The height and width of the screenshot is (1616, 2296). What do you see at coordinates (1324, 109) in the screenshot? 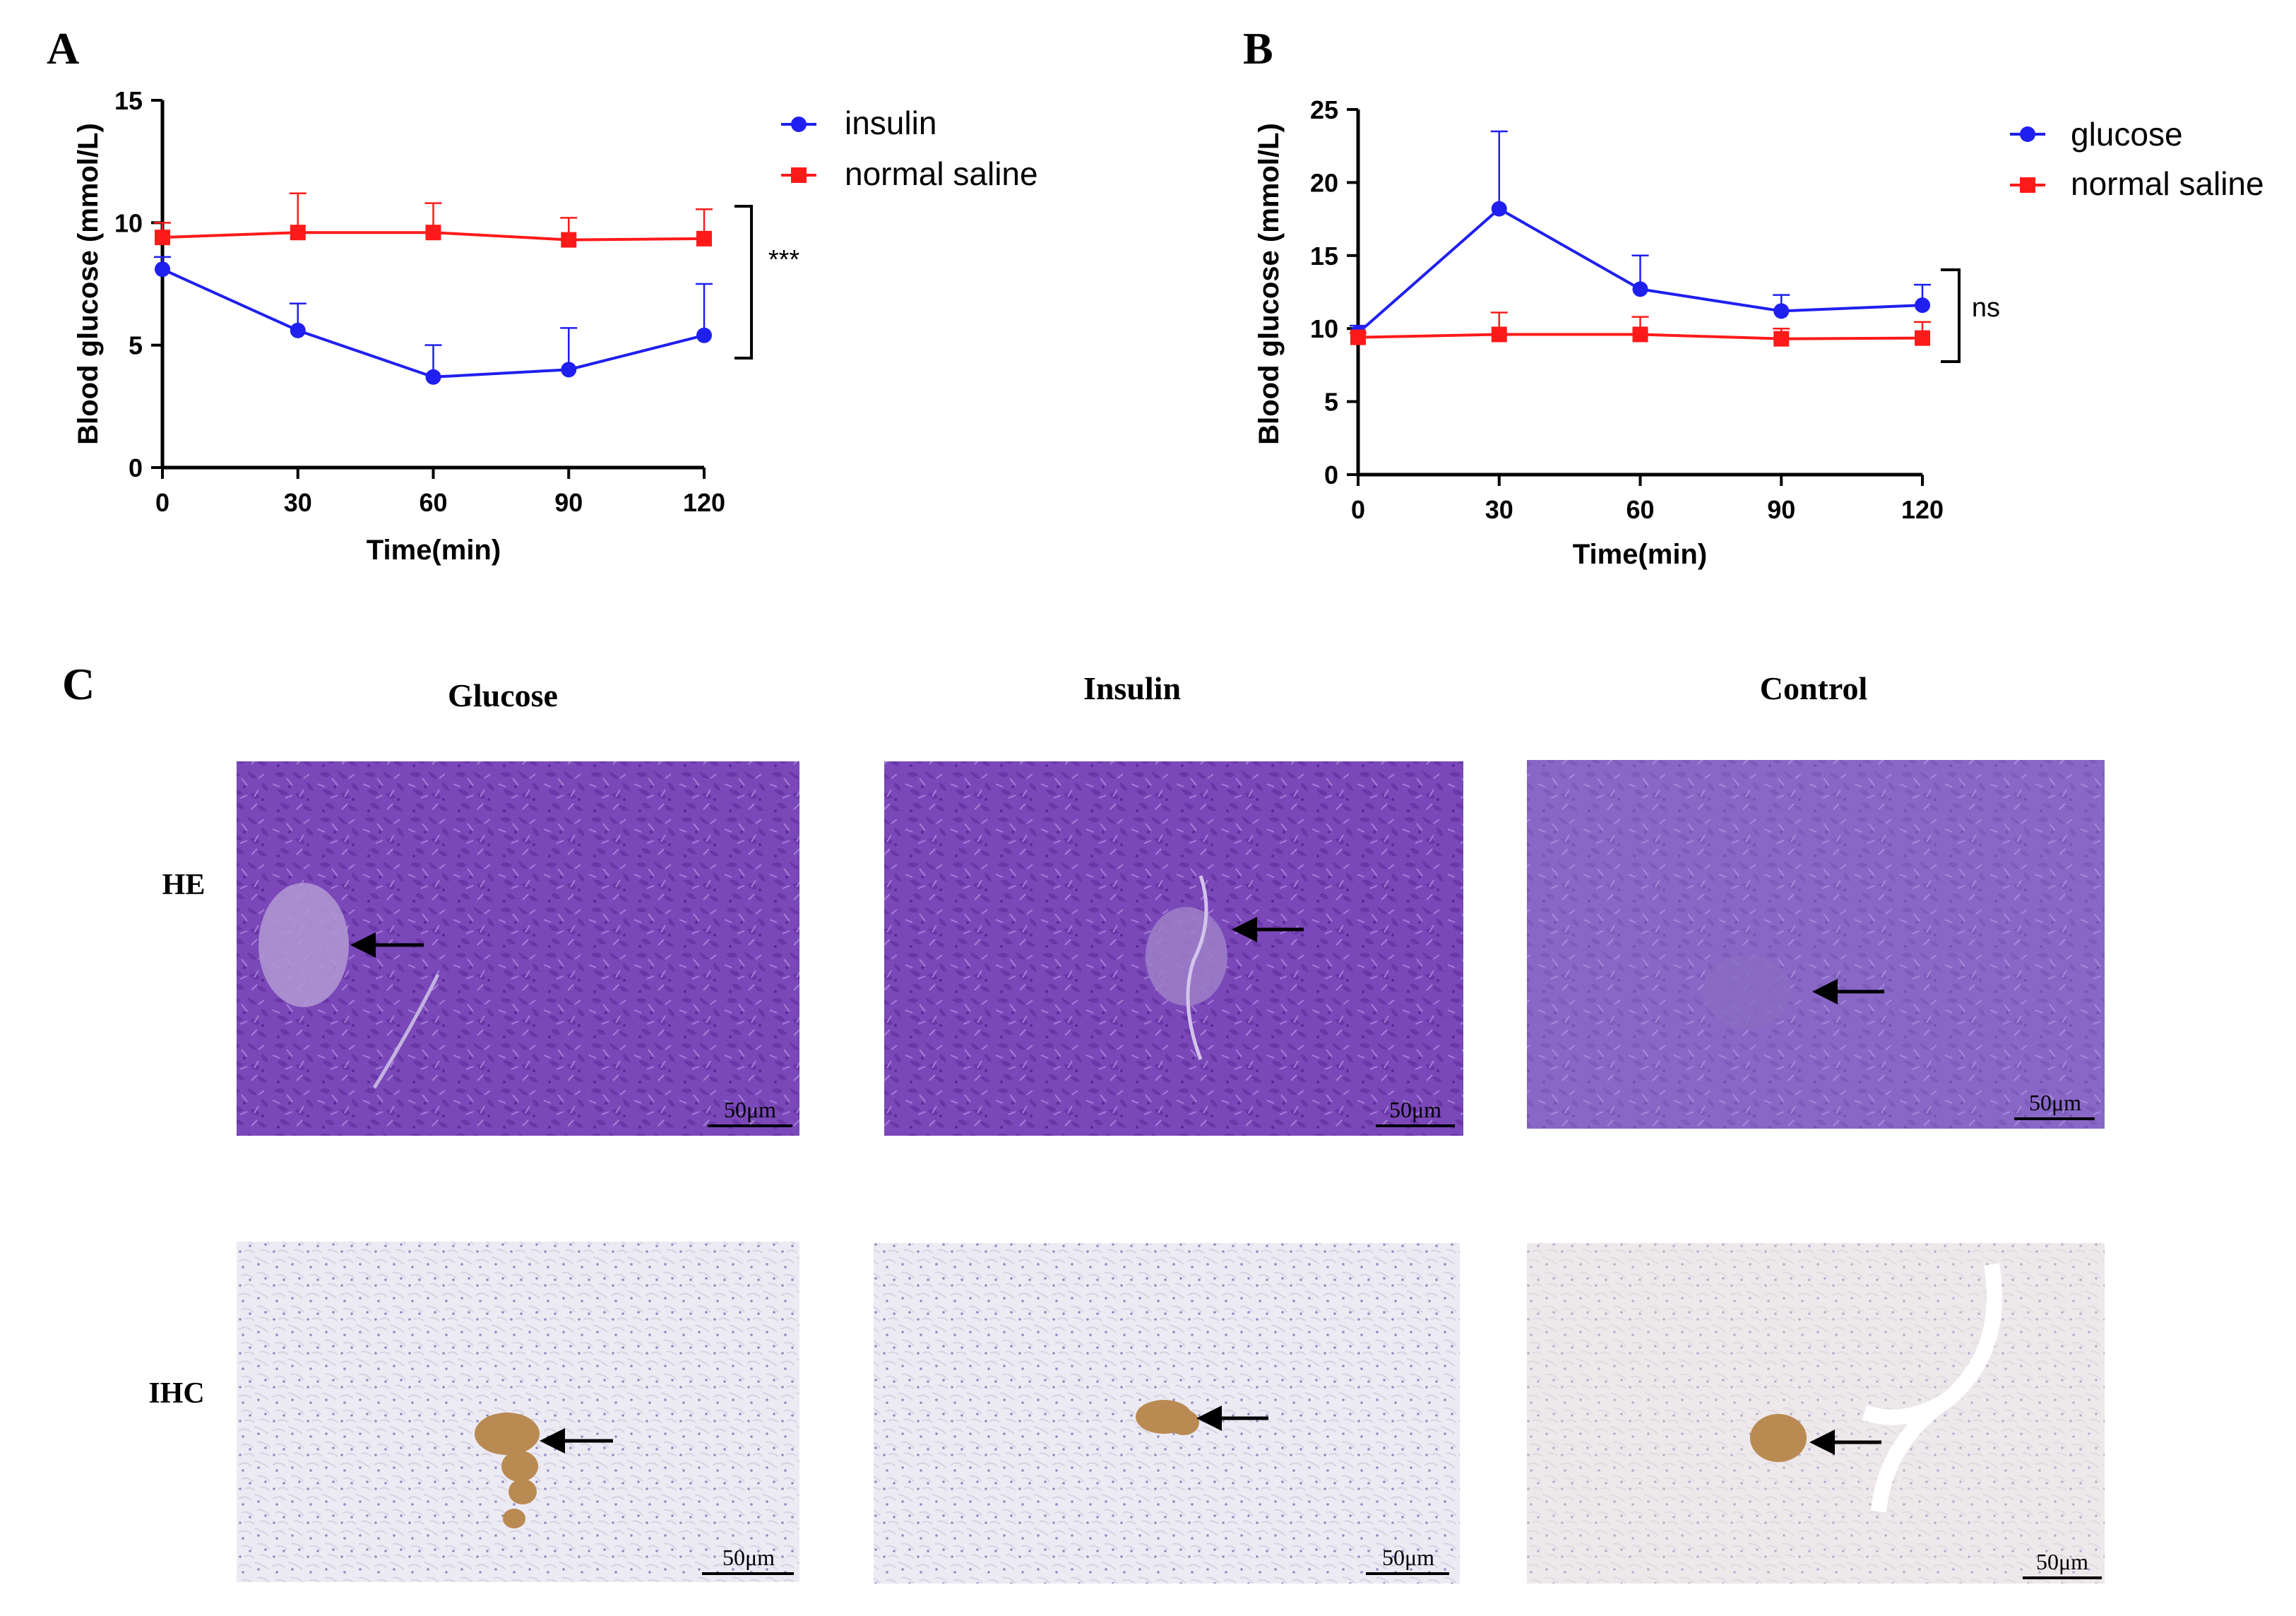
I see `y-tick-label: 25` at bounding box center [1324, 109].